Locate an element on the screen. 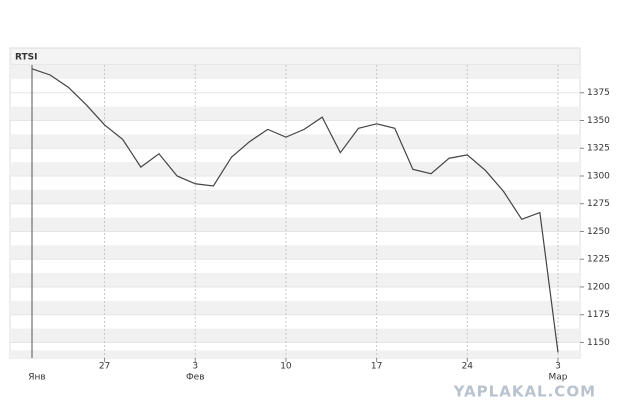 Image resolution: width=620 pixels, height=420 pixels. x-tick-label: 17 is located at coordinates (376, 367).